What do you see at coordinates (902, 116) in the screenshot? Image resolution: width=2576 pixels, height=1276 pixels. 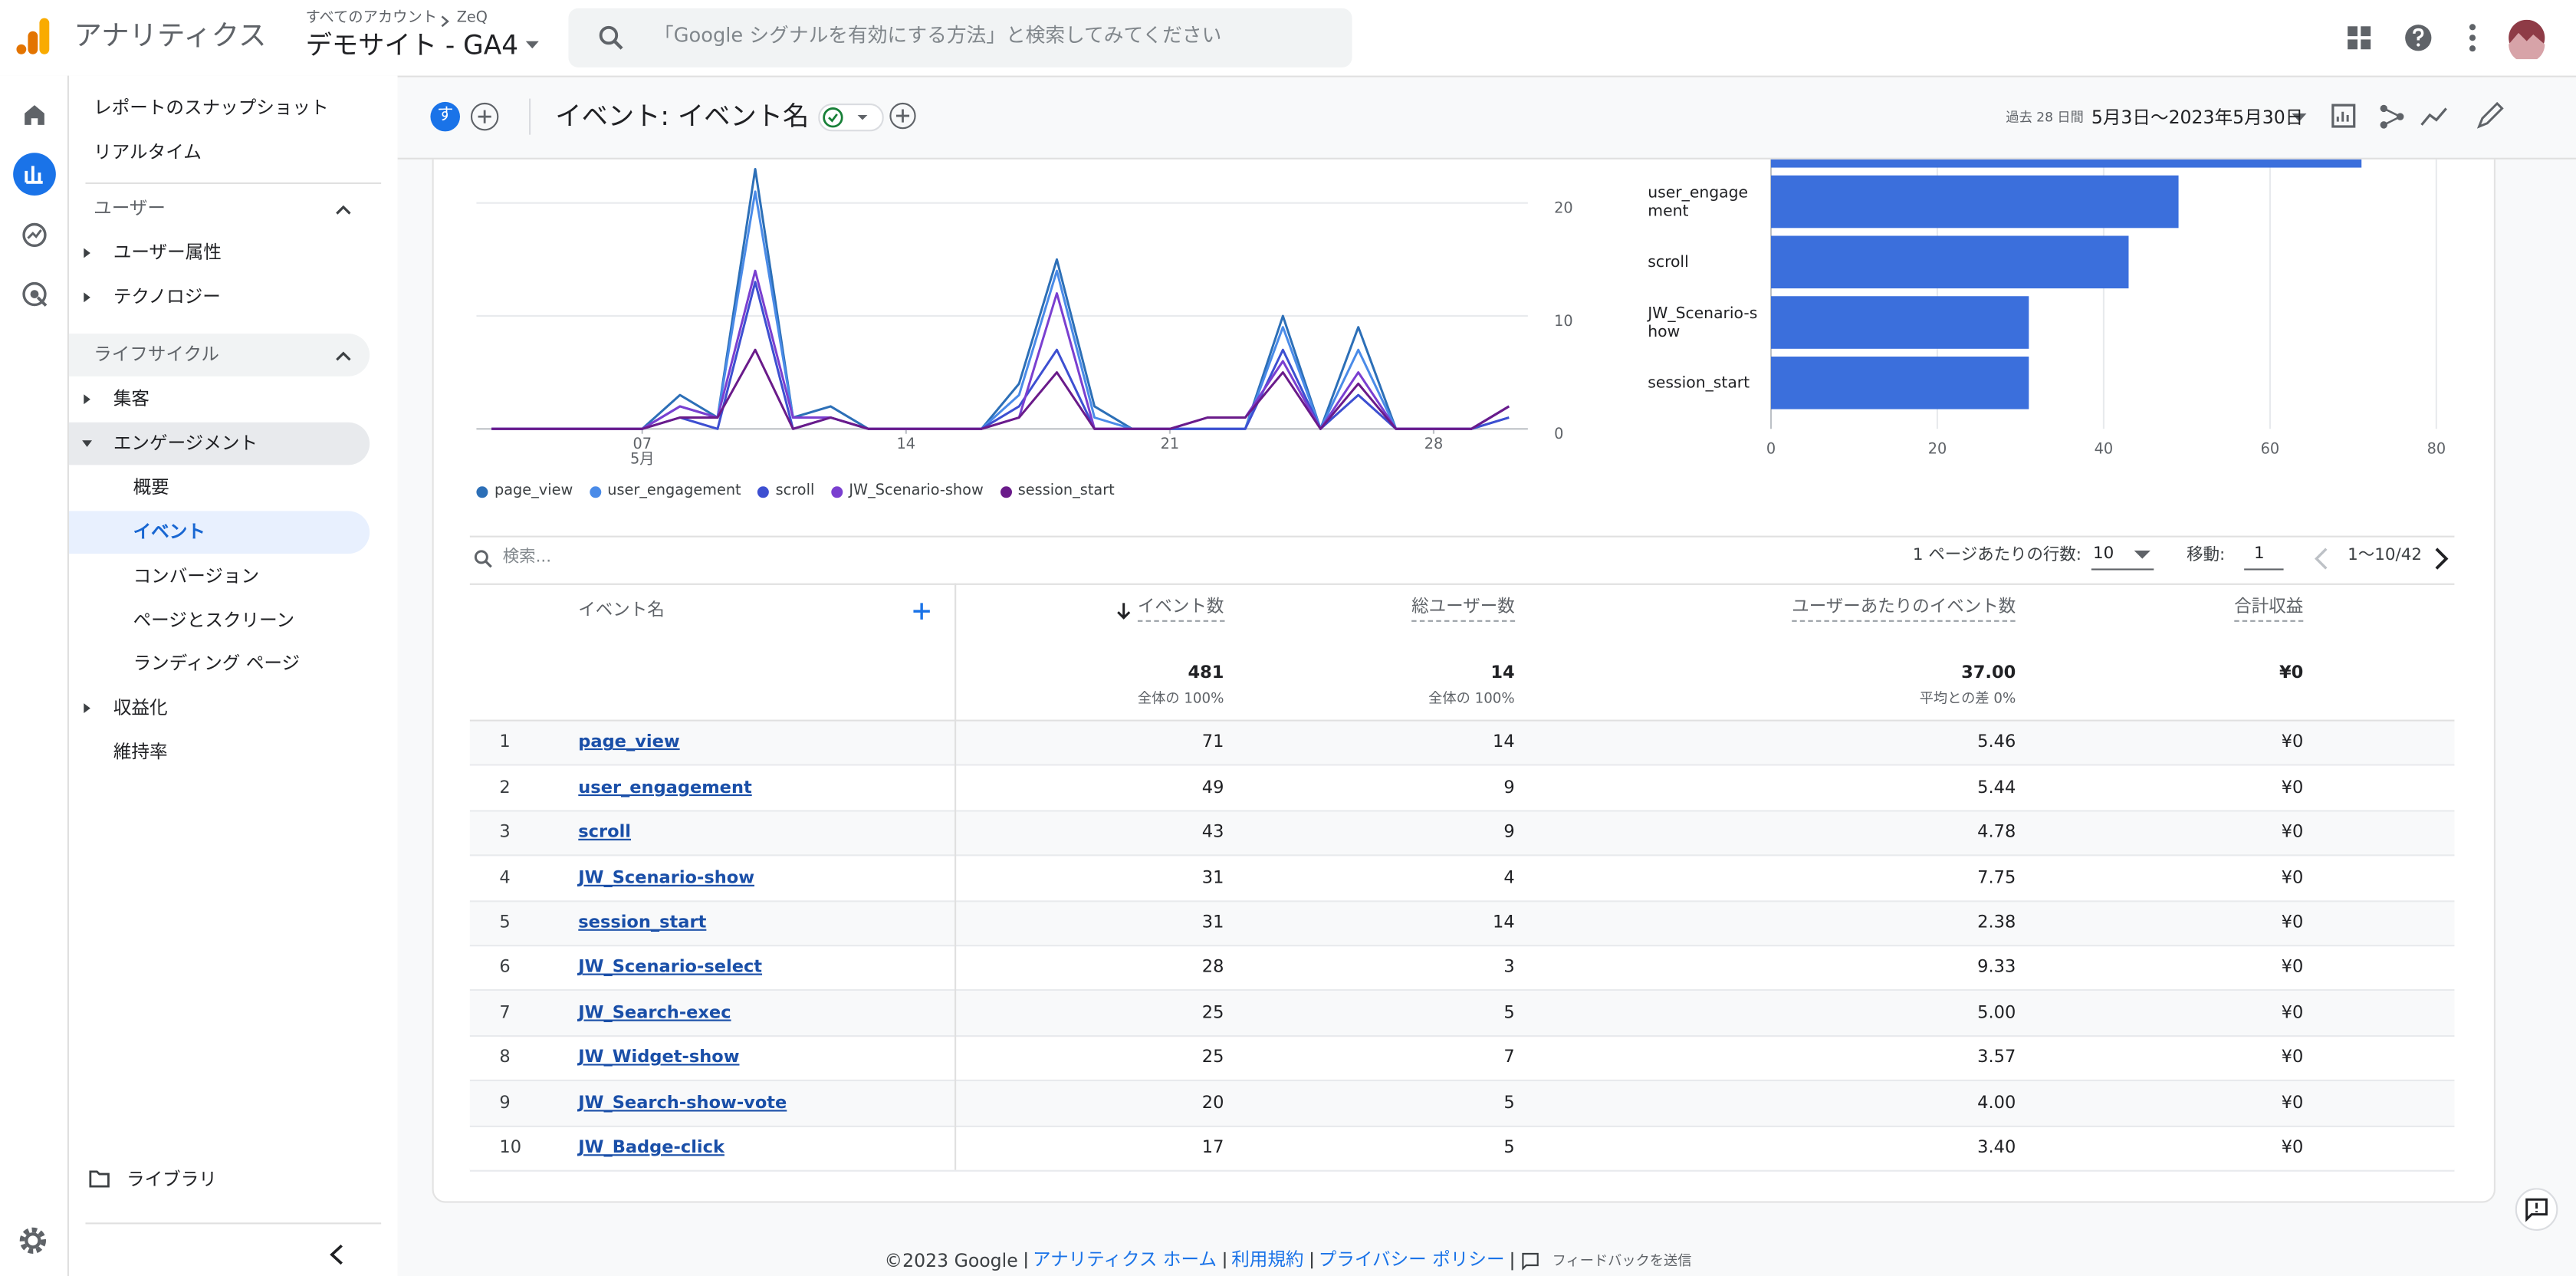 I see `add-filter` at bounding box center [902, 116].